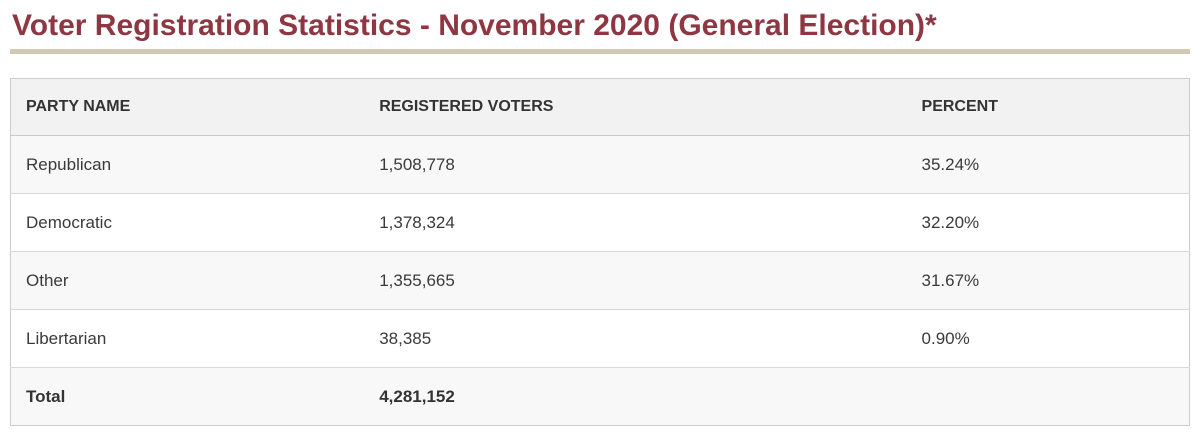 This screenshot has height=433, width=1200. What do you see at coordinates (635, 338) in the screenshot?
I see `registered-voters-cell: 38,385` at bounding box center [635, 338].